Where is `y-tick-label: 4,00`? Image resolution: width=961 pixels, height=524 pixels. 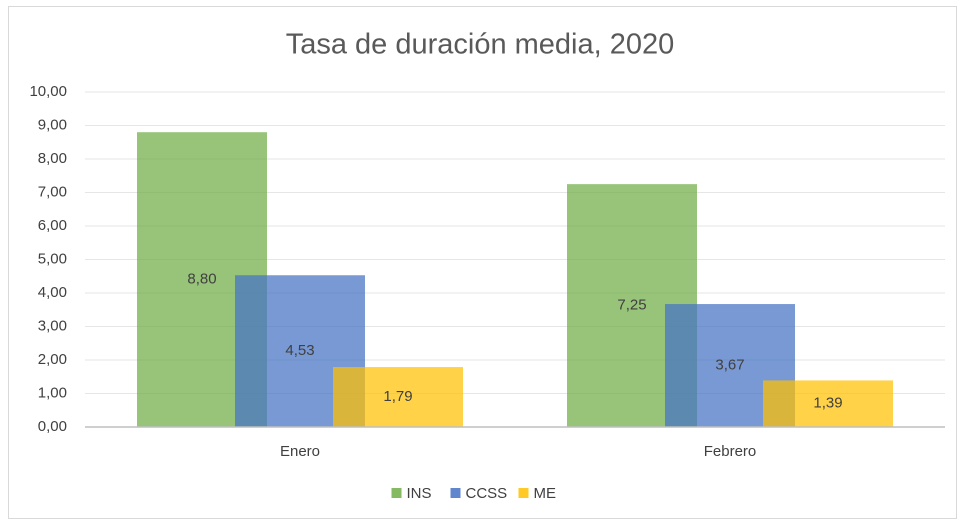
y-tick-label: 4,00 is located at coordinates (52, 292).